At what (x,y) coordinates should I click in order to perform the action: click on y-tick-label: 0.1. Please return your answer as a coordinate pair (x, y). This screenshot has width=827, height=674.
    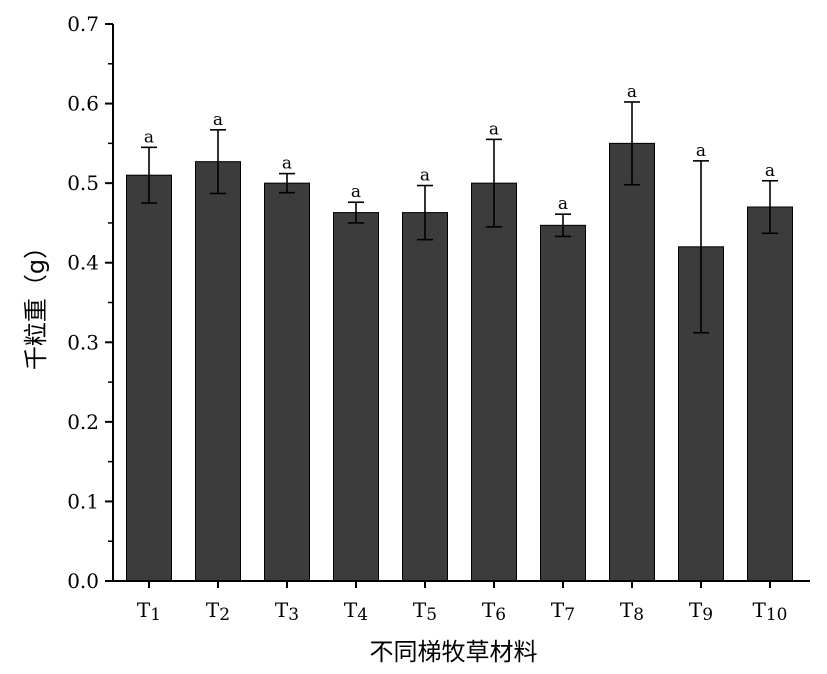
    Looking at the image, I should click on (83, 501).